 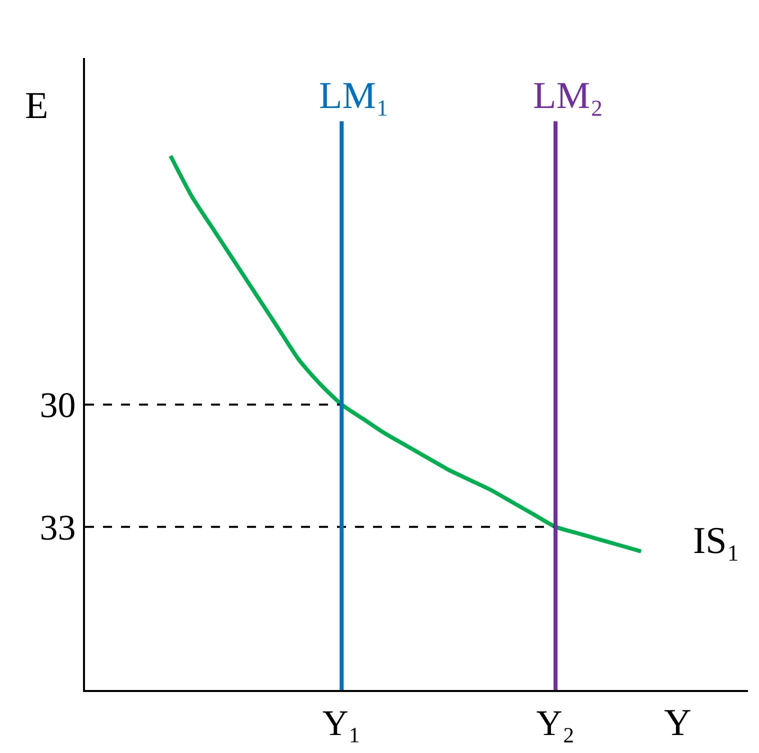 I want to click on x-axis-title: Y, so click(x=678, y=723).